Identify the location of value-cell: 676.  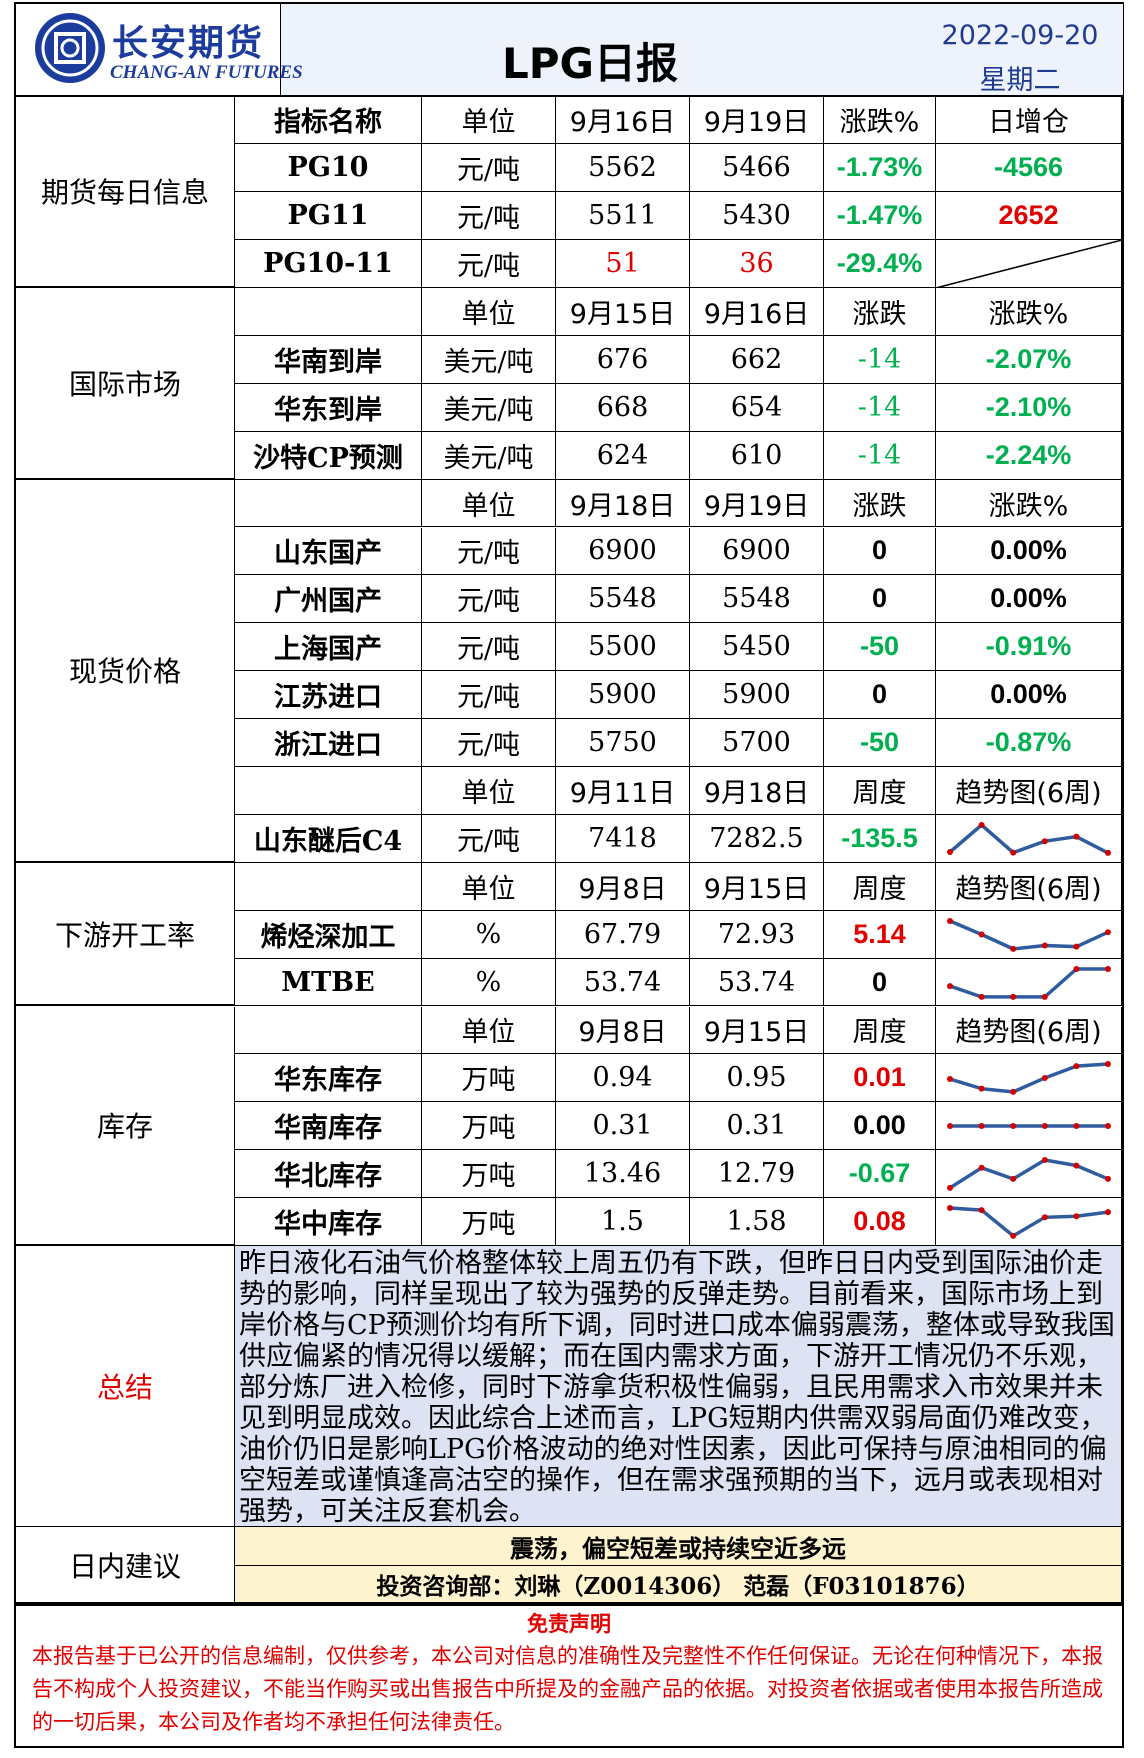
(623, 359).